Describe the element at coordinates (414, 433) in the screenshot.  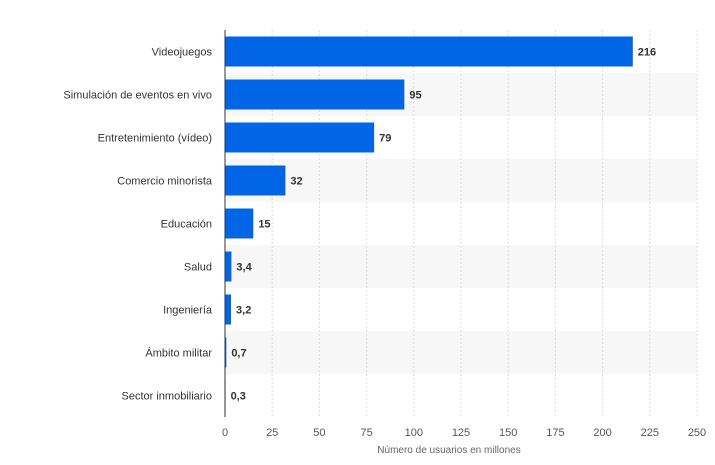
I see `x-tick-label: 100` at that location.